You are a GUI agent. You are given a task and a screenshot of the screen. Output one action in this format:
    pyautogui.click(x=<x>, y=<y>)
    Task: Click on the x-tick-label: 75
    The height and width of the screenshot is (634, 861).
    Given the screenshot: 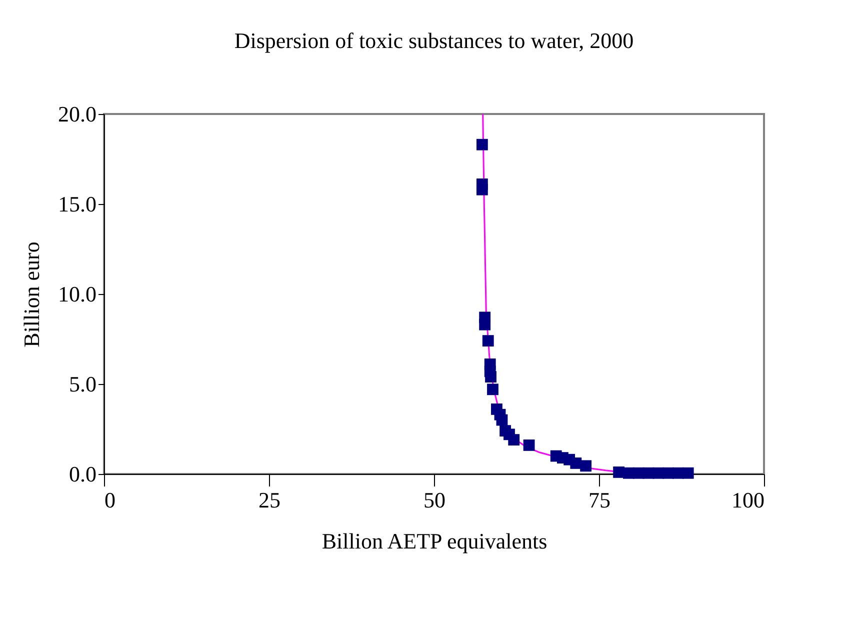 What is the action you would take?
    pyautogui.click(x=599, y=500)
    